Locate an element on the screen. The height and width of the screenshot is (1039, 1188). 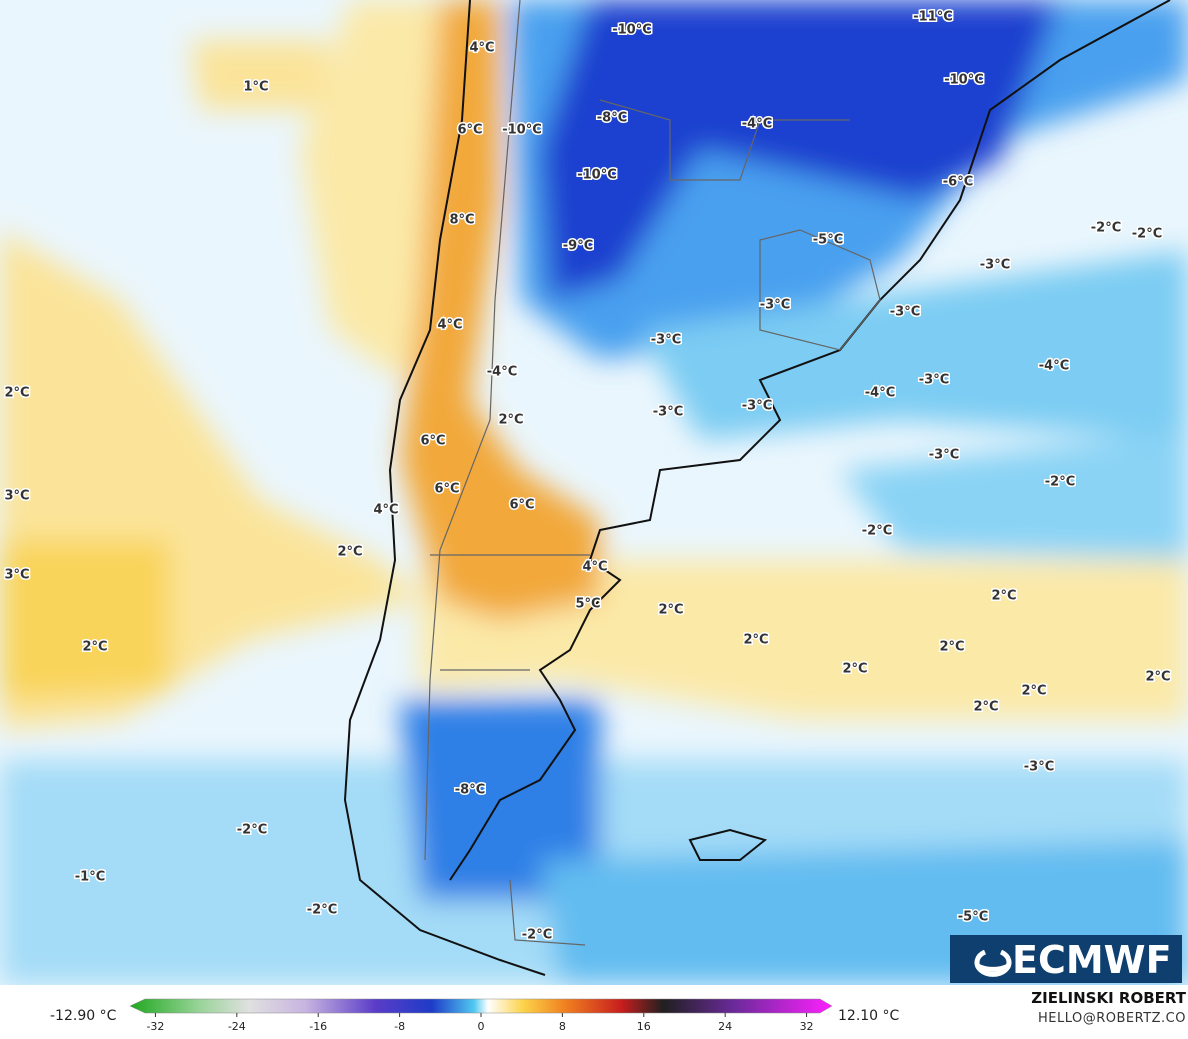
temperature-label: -6°C is located at coordinates (958, 182).